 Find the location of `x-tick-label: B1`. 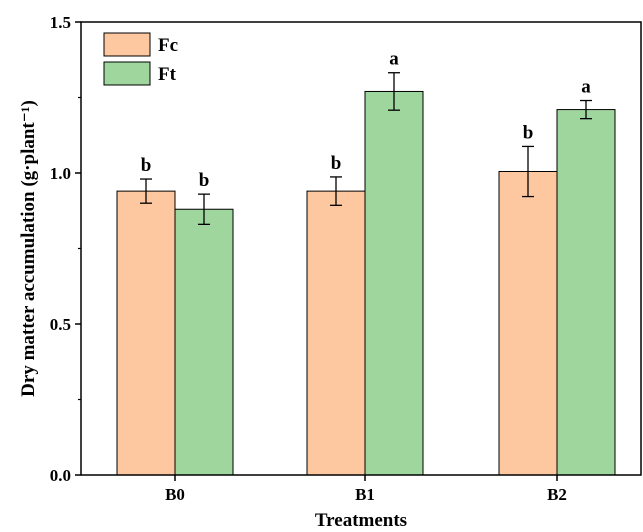

x-tick-label: B1 is located at coordinates (365, 494).